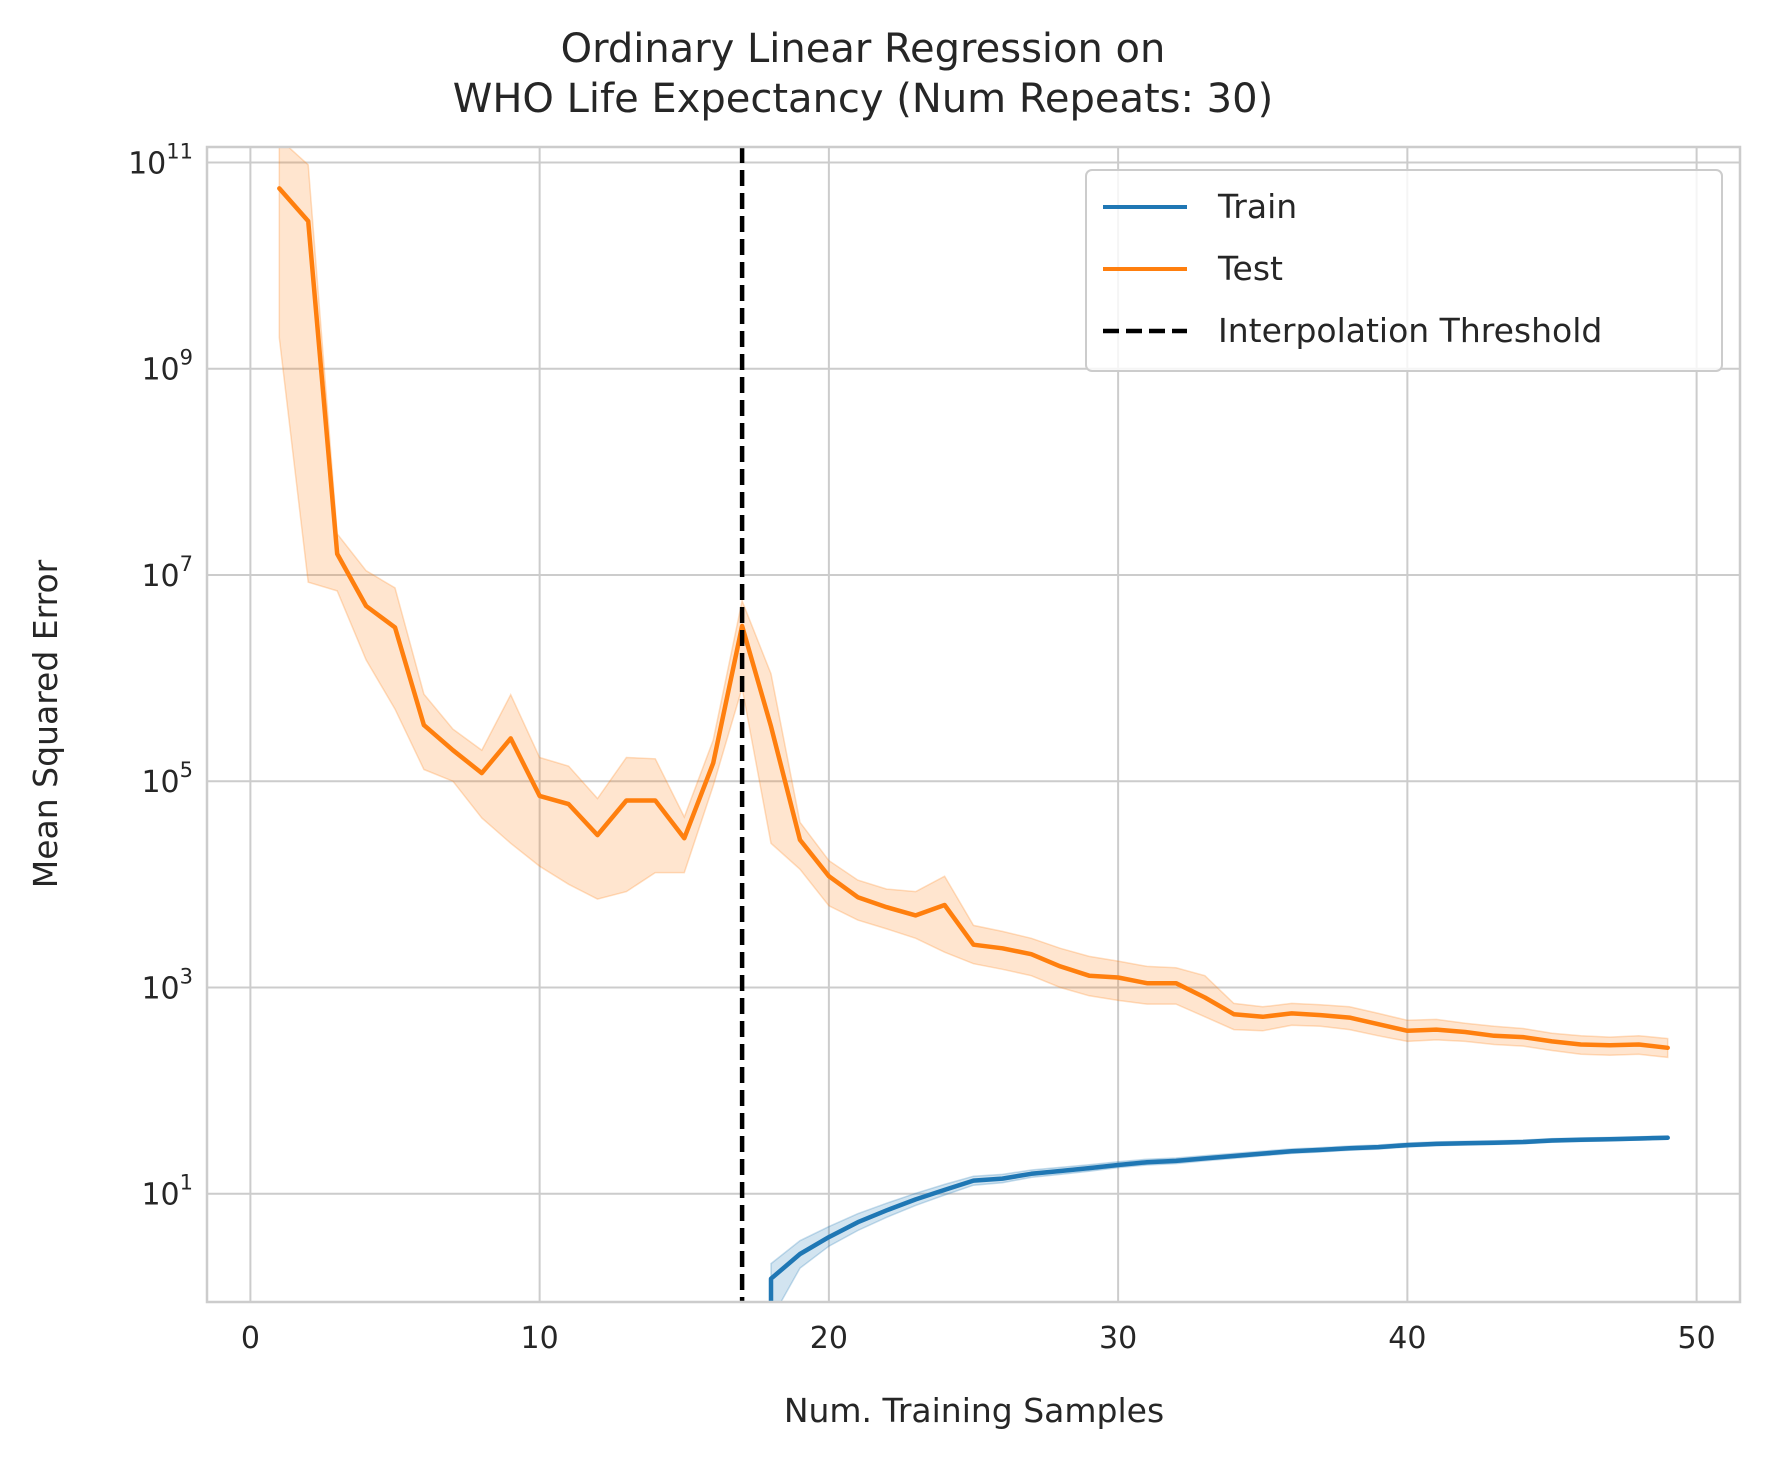 This screenshot has width=1766, height=1459. What do you see at coordinates (540, 1338) in the screenshot?
I see `x-tick-label-10: 10` at bounding box center [540, 1338].